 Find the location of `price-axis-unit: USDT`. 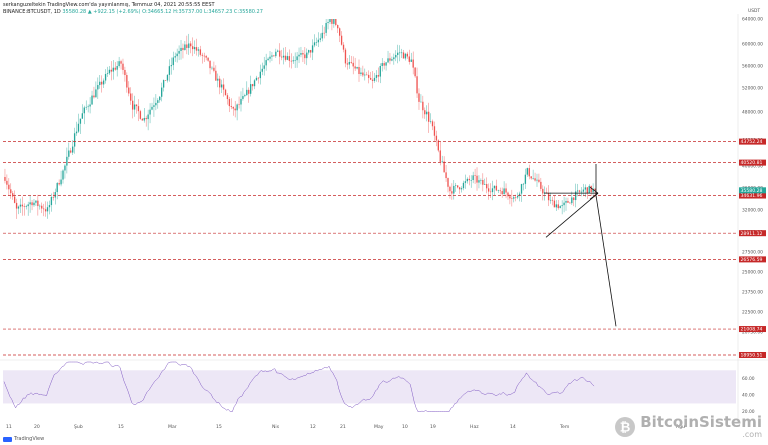

price-axis-unit: USDT is located at coordinates (754, 11).